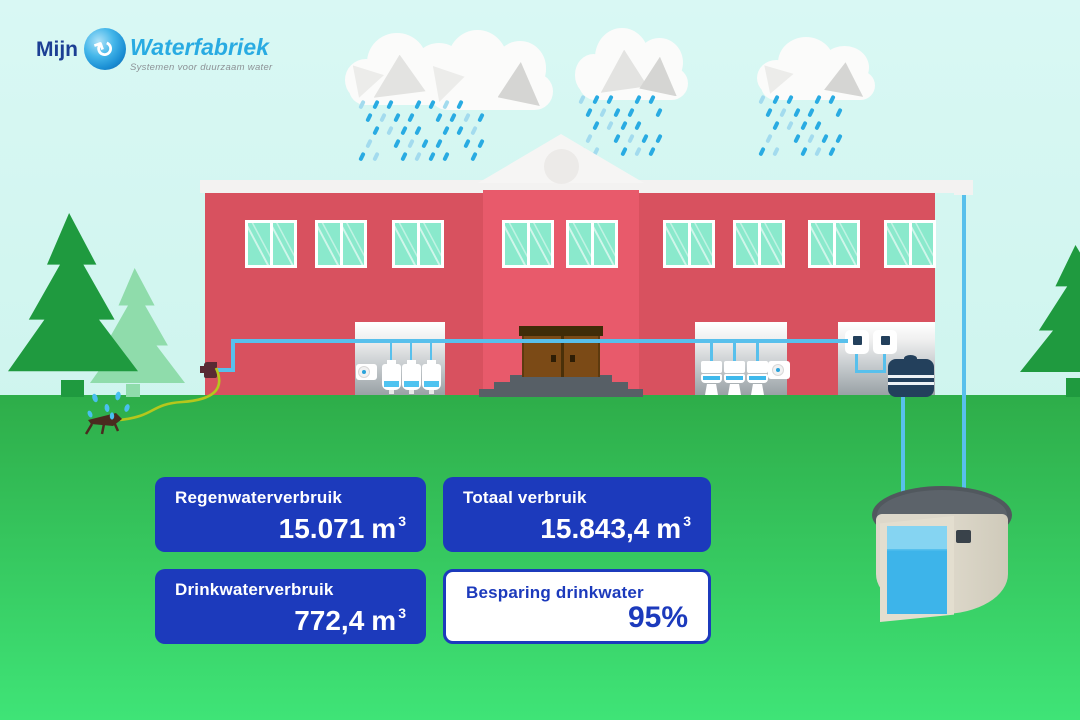  What do you see at coordinates (911, 383) in the screenshot?
I see `boiler-stripe` at bounding box center [911, 383].